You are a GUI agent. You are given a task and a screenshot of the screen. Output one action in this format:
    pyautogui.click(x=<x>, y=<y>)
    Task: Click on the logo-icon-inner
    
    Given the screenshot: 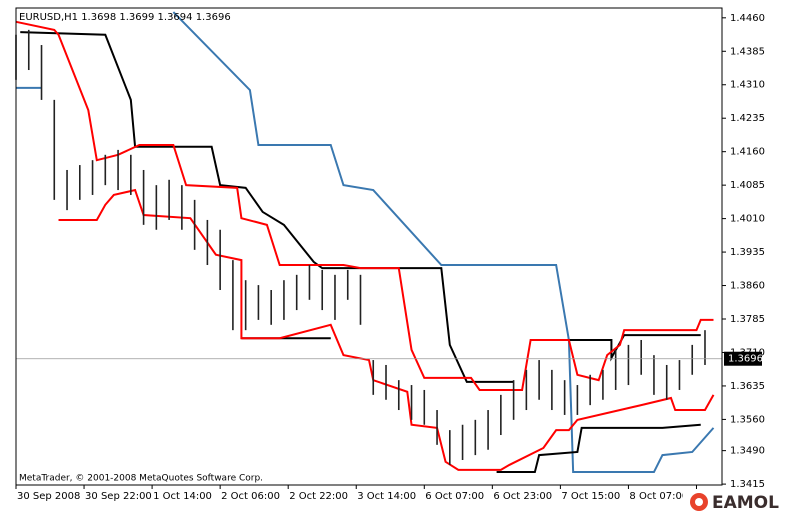 What is the action you would take?
    pyautogui.click(x=699, y=502)
    